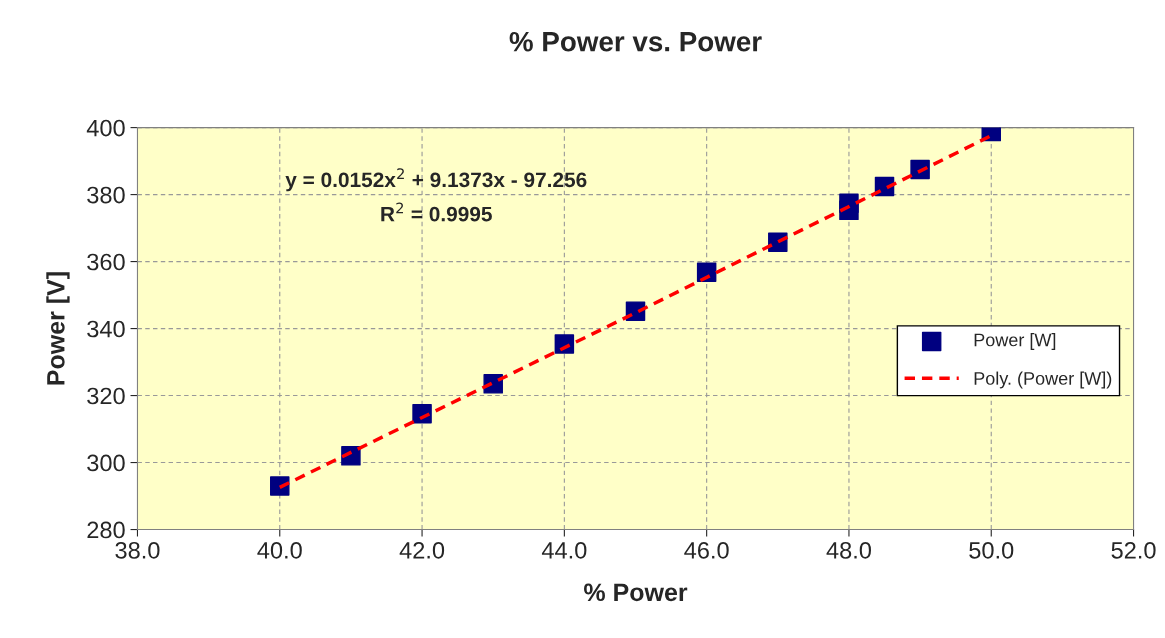 The height and width of the screenshot is (638, 1165). What do you see at coordinates (635, 41) in the screenshot?
I see `chart-title: % Power vs. Power` at bounding box center [635, 41].